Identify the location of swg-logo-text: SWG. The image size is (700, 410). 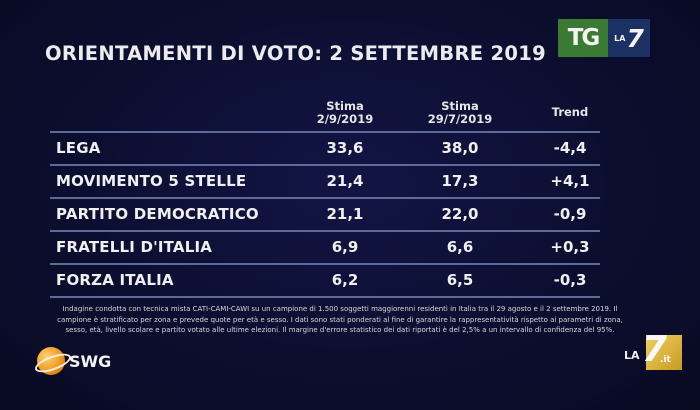
(90, 361).